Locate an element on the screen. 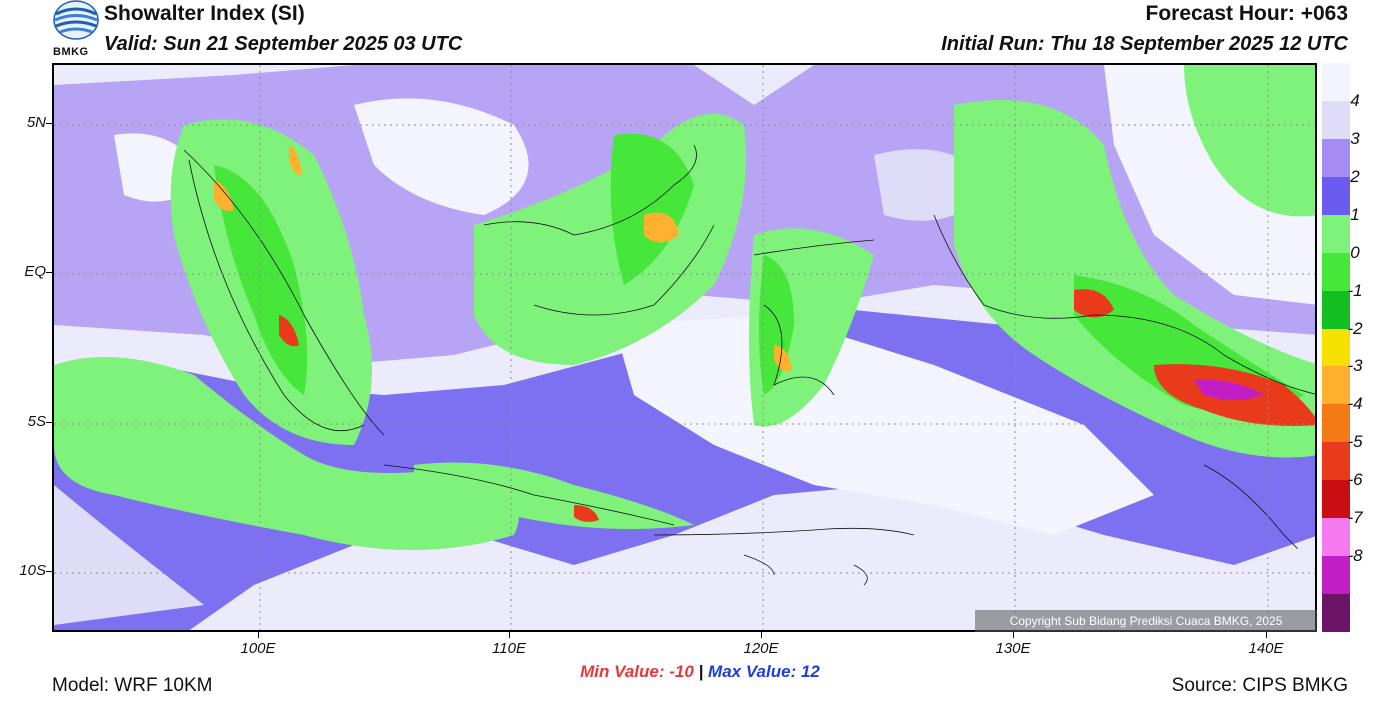 This screenshot has height=709, width=1400. lat-label-5n: 5N is located at coordinates (36, 122).